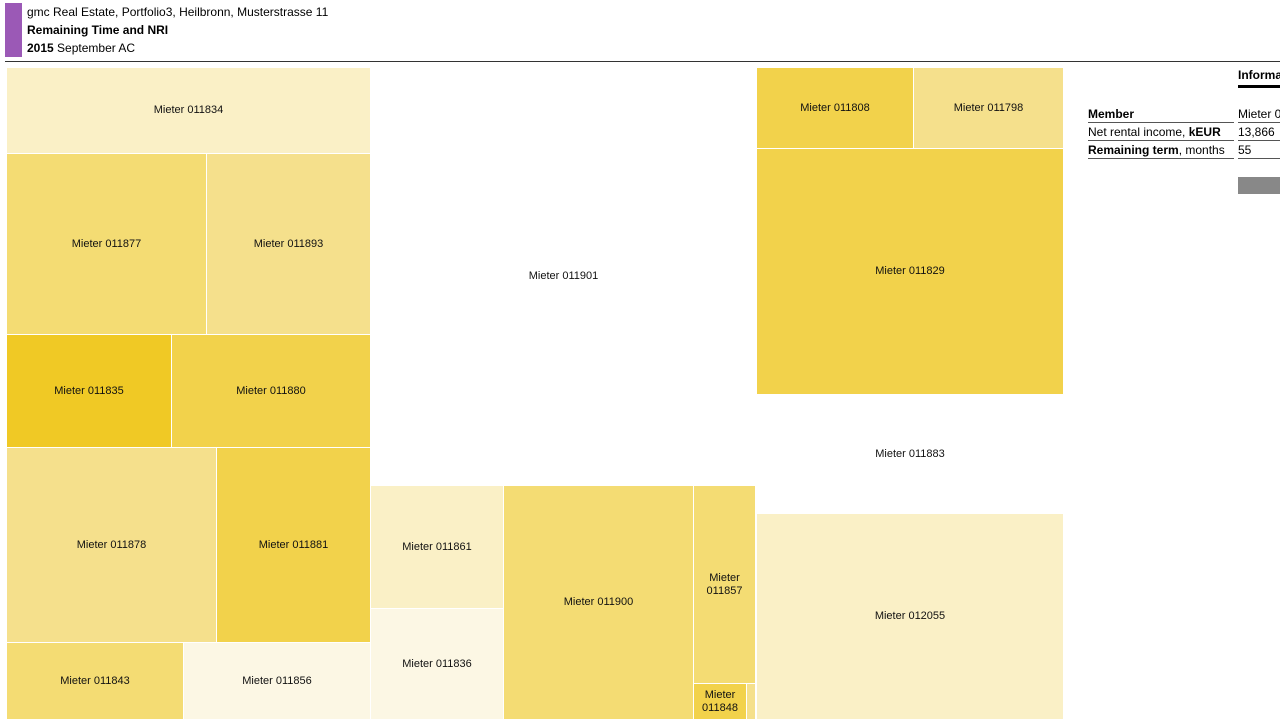  I want to click on report-period-label: September AC, so click(94, 48).